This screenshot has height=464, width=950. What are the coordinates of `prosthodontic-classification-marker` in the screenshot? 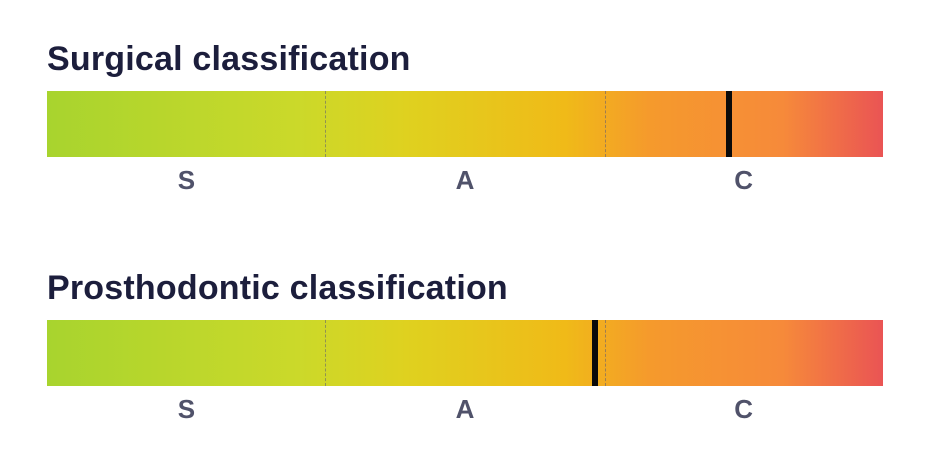 It's located at (595, 353).